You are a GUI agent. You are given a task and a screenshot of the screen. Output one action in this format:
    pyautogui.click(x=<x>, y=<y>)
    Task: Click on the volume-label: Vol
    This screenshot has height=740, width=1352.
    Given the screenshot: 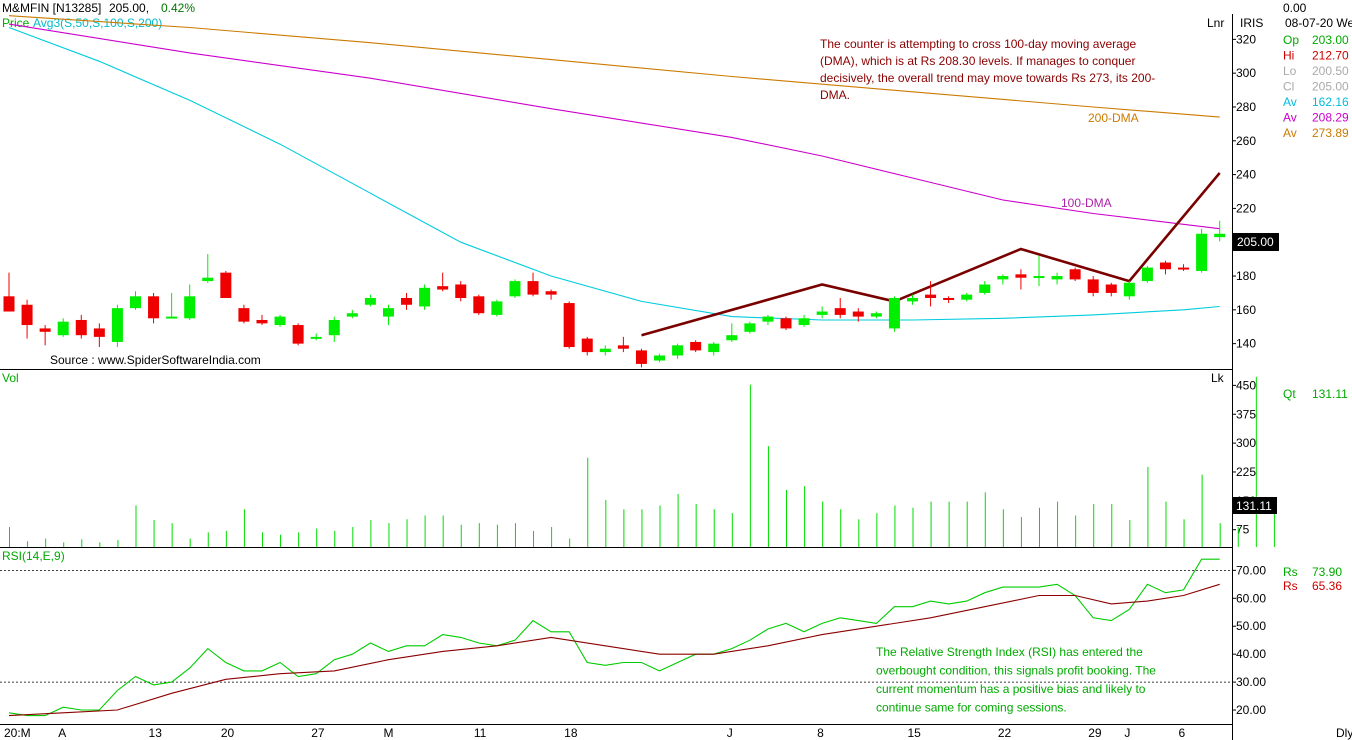 What is the action you would take?
    pyautogui.click(x=10, y=378)
    